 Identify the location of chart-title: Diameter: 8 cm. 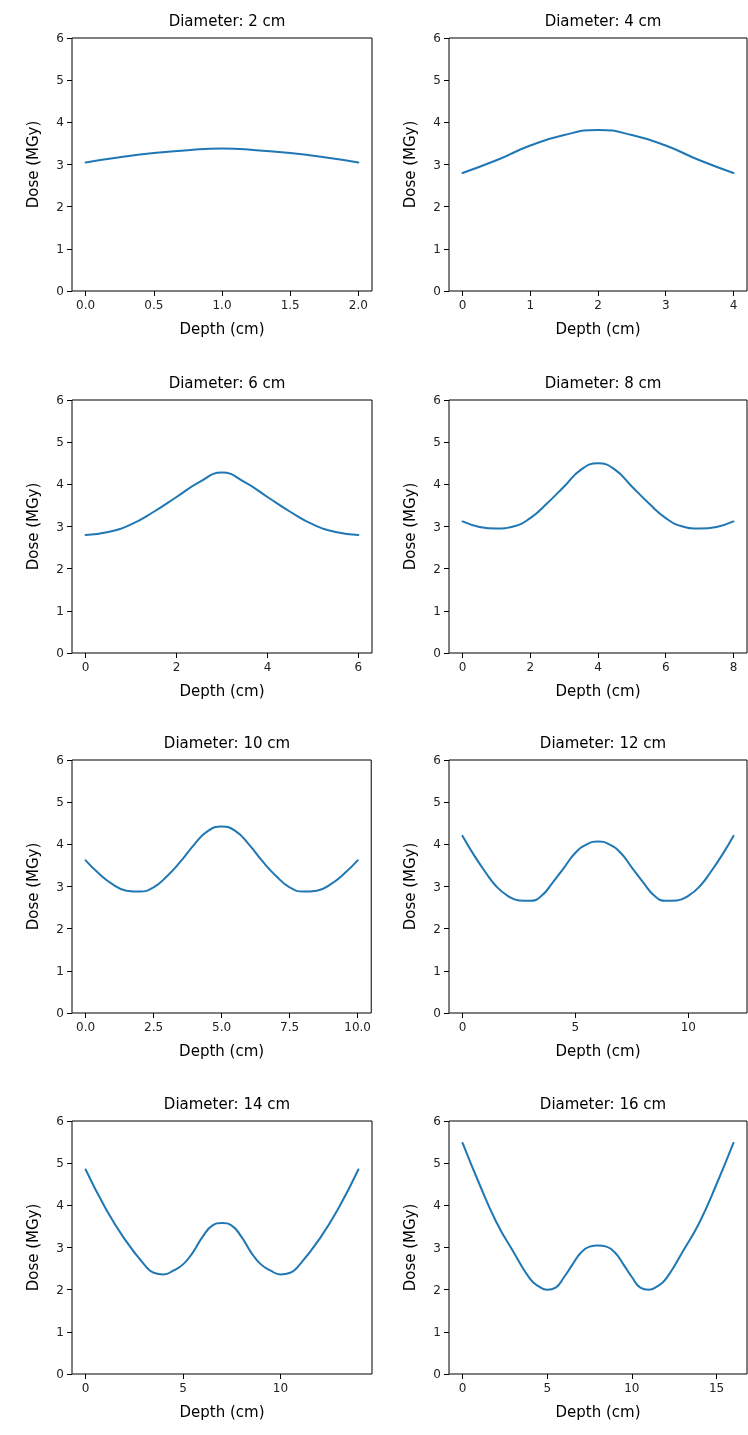
(603, 382).